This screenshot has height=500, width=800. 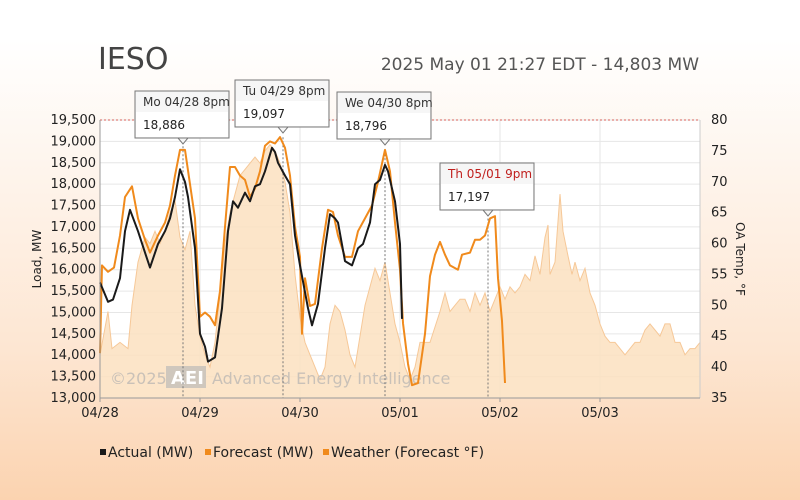 What do you see at coordinates (74, 206) in the screenshot?
I see `y-tick-label: 17,500` at bounding box center [74, 206].